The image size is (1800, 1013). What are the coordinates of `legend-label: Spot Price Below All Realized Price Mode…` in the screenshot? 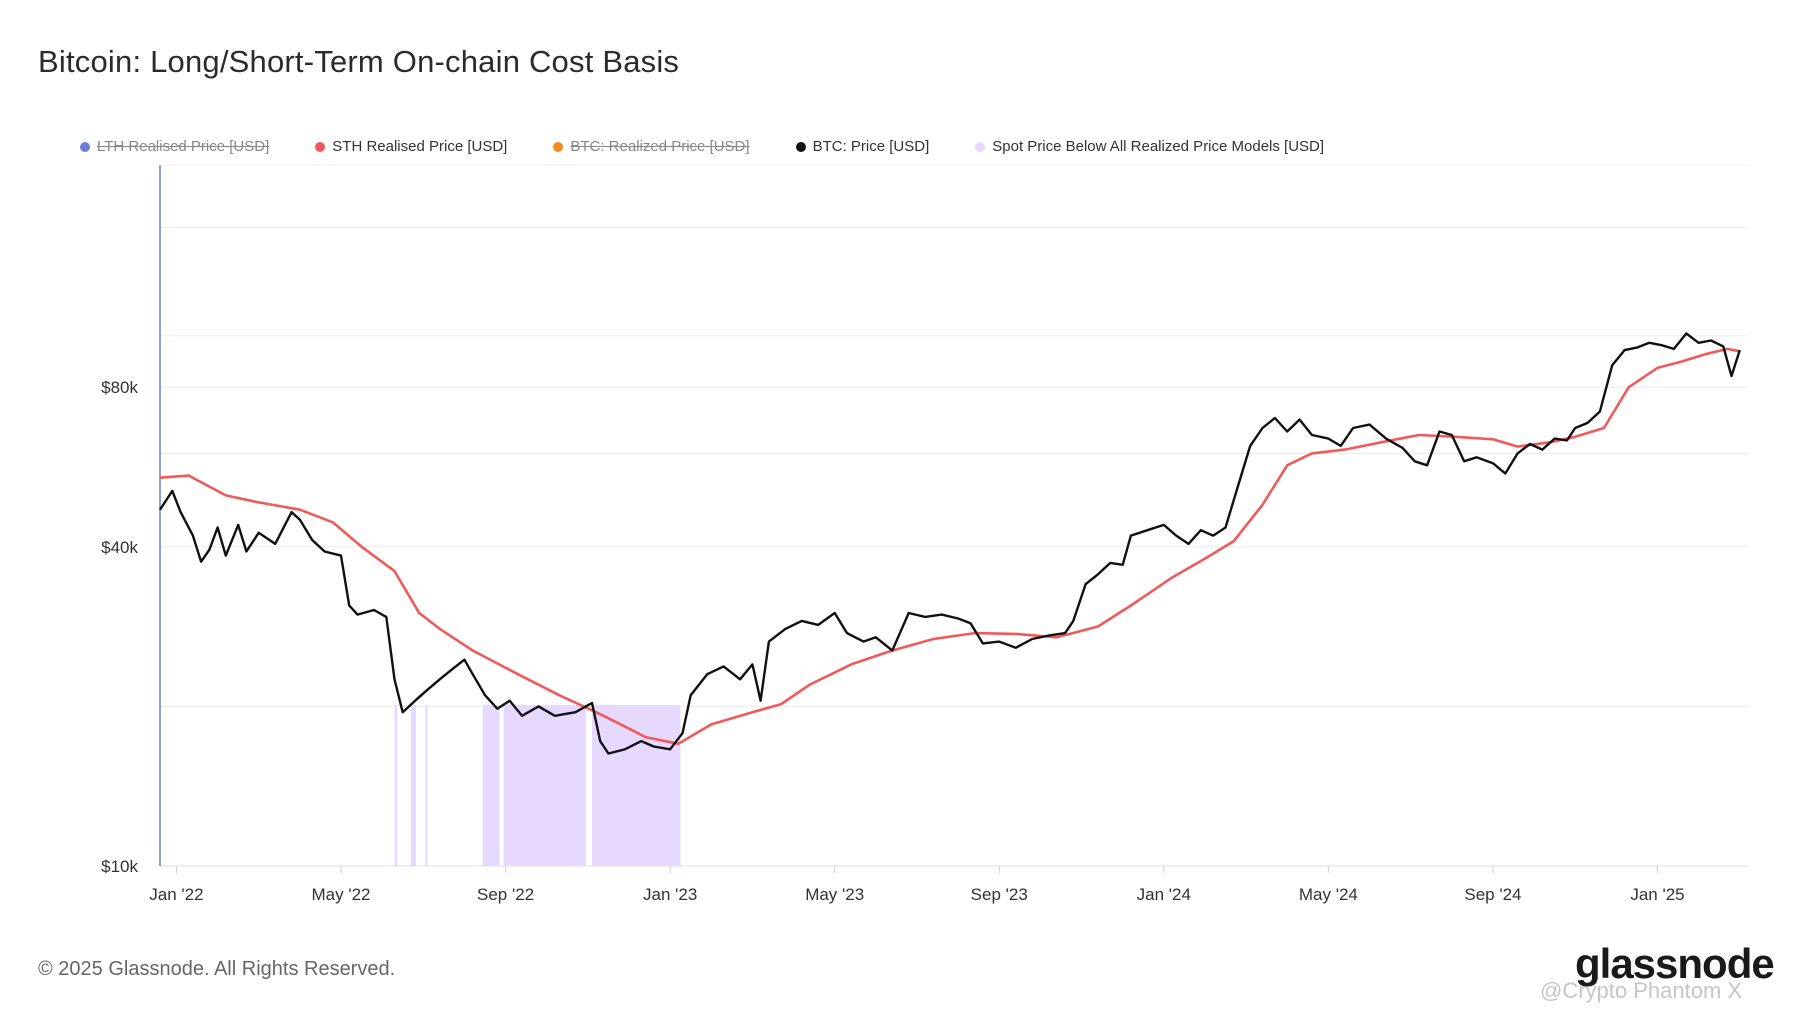 It's located at (1158, 146).